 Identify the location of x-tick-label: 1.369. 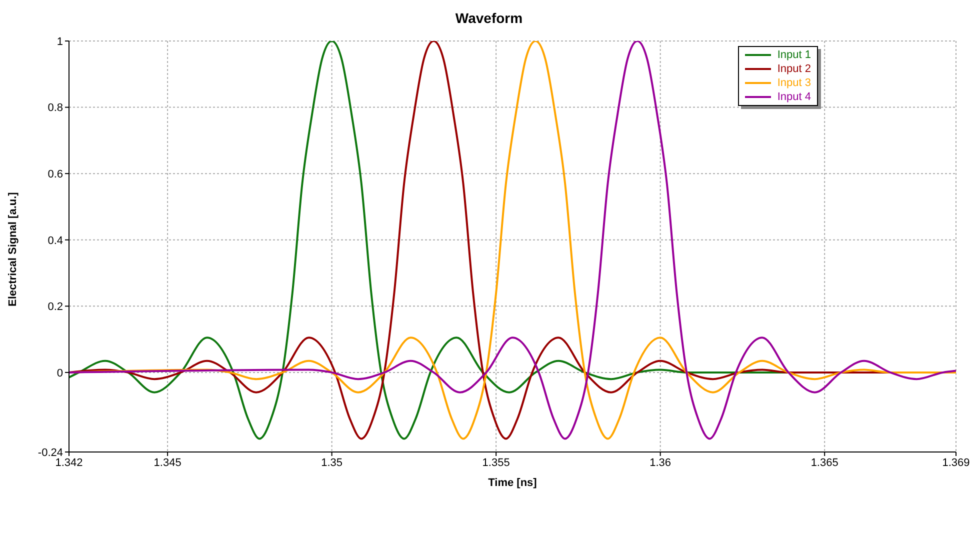
(956, 462).